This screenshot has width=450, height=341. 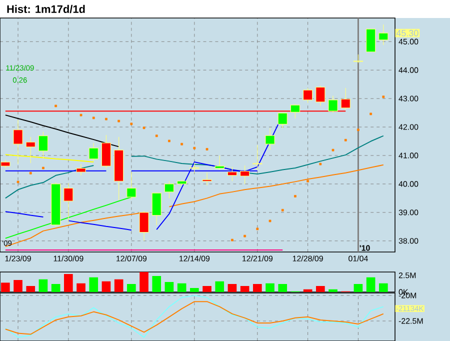 What do you see at coordinates (46, 9) in the screenshot?
I see `chart-title: Hist: 1m17d/1d` at bounding box center [46, 9].